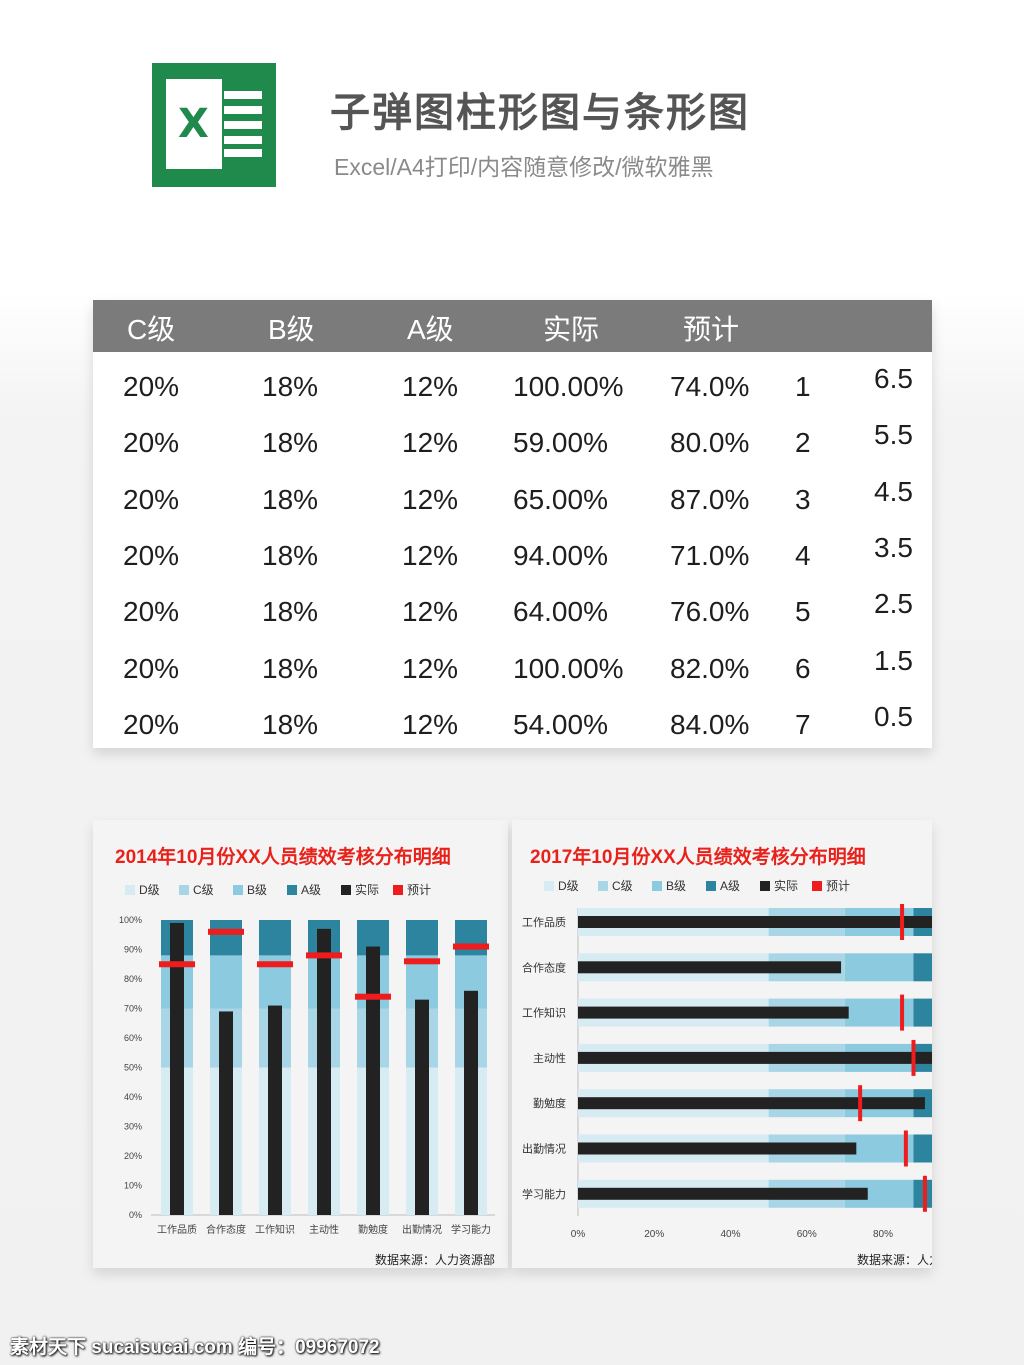 The width and height of the screenshot is (1024, 1365). I want to click on y-category-label: 学习能力, so click(544, 1194).